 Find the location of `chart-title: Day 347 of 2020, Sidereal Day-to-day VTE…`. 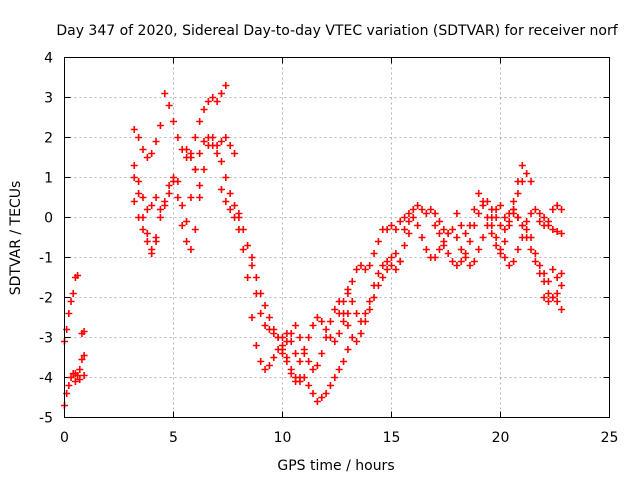

chart-title: Day 347 of 2020, Sidereal Day-to-day VTE… is located at coordinates (337, 31).